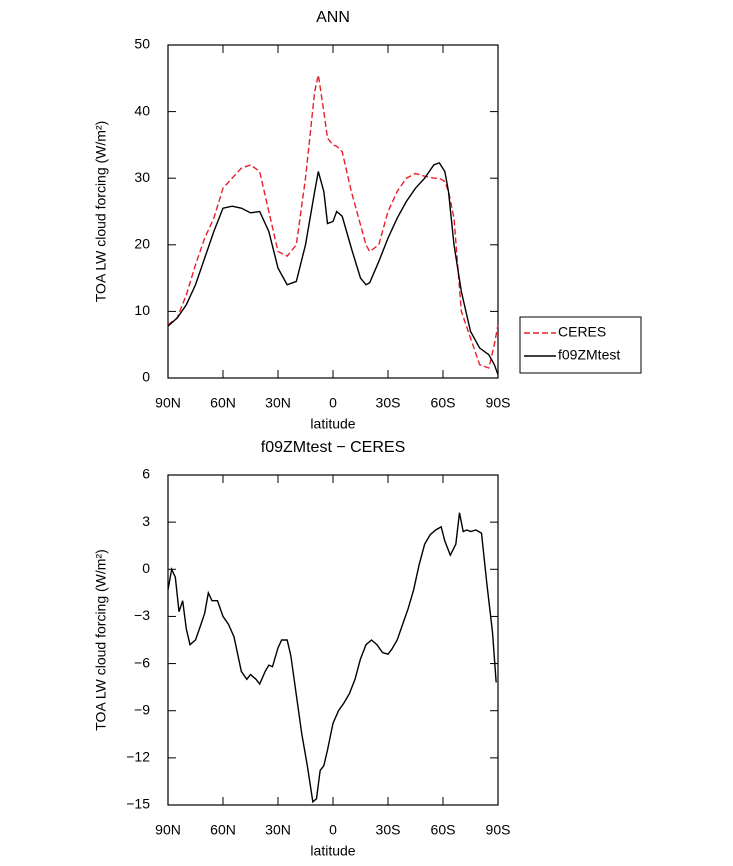  Describe the element at coordinates (142, 44) in the screenshot. I see `y-tick-label: 50` at that location.